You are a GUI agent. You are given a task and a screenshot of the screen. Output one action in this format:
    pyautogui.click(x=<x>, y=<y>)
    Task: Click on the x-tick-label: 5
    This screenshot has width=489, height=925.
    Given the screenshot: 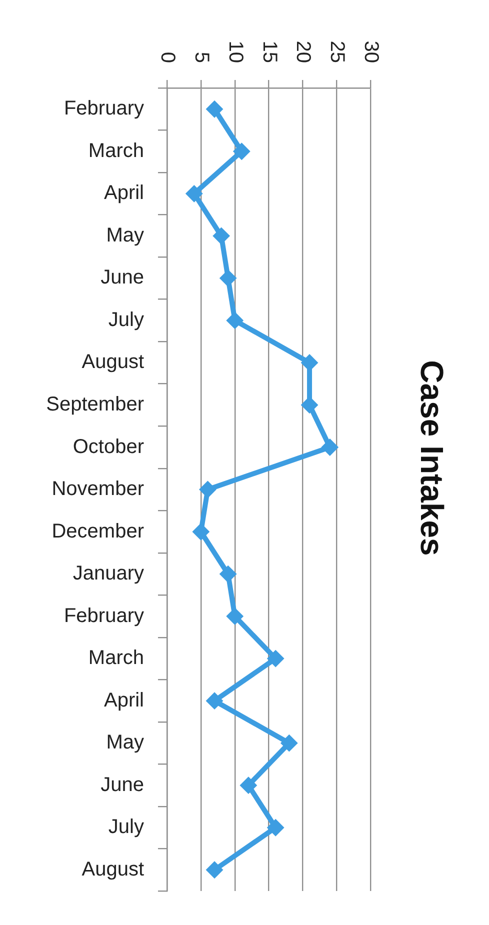 What is the action you would take?
    pyautogui.click(x=201, y=57)
    